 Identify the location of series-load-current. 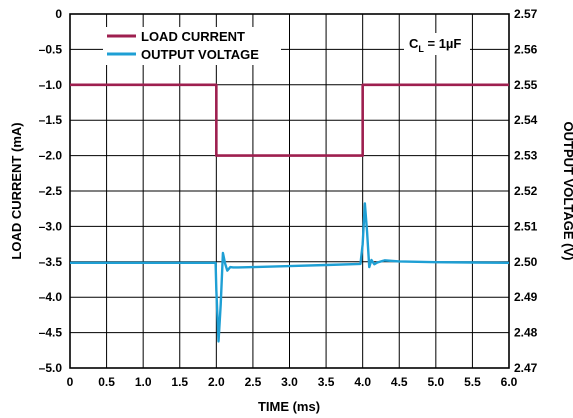
(289, 120).